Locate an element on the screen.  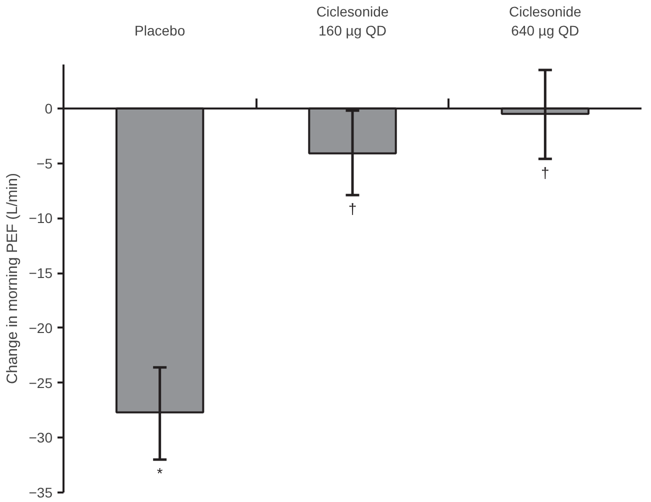
y-tick-label: −35 is located at coordinates (40, 492).